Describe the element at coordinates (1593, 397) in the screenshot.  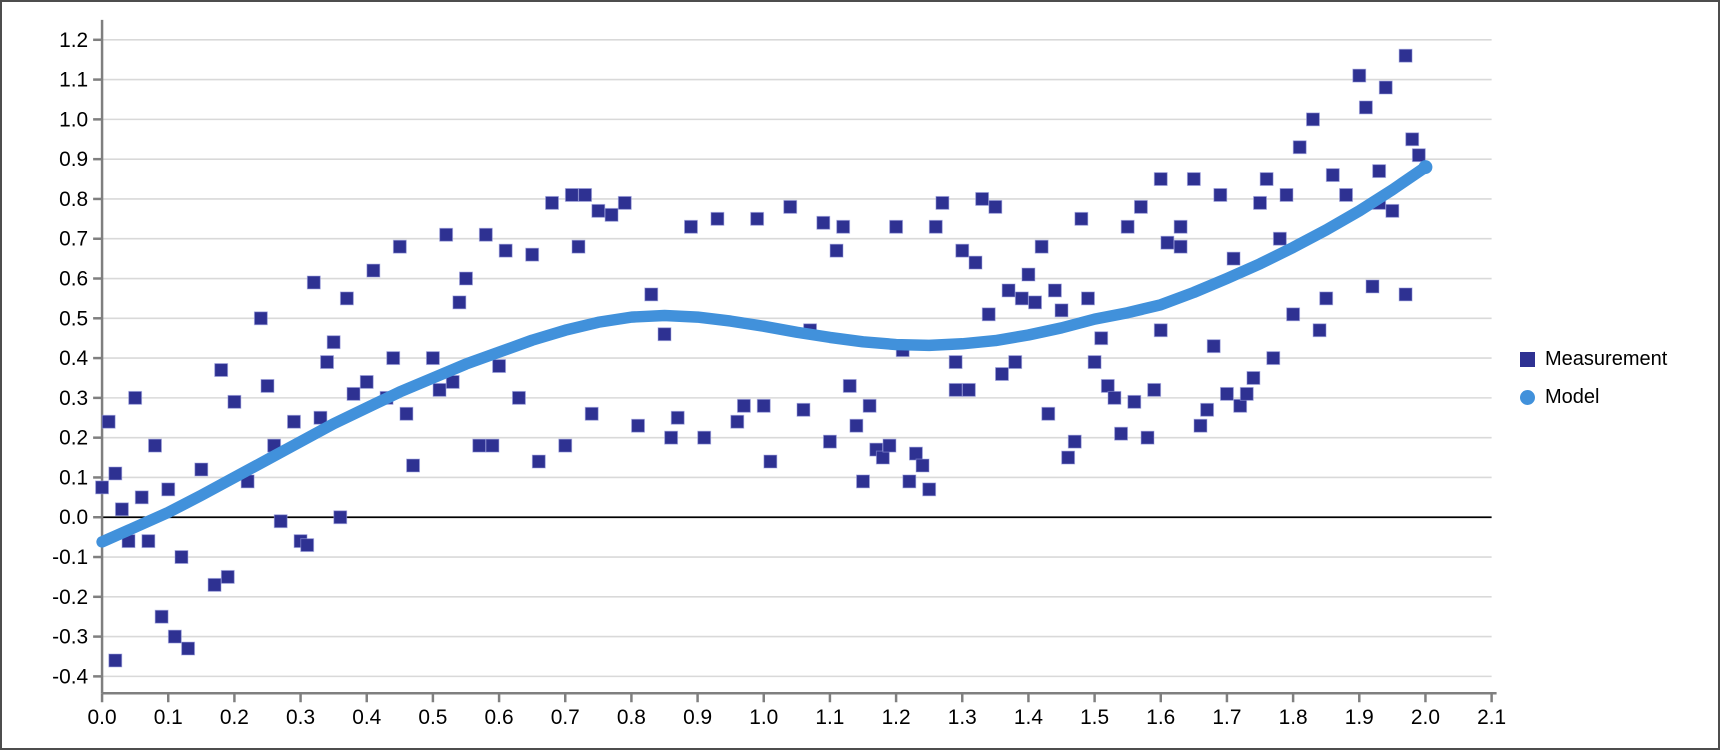
I see `legend-entry-model: Model` at that location.